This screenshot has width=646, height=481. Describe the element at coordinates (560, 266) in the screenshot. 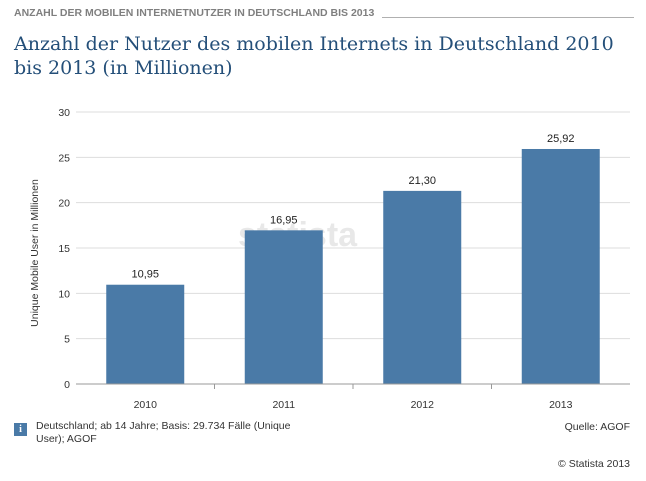

I see `bar-2013` at that location.